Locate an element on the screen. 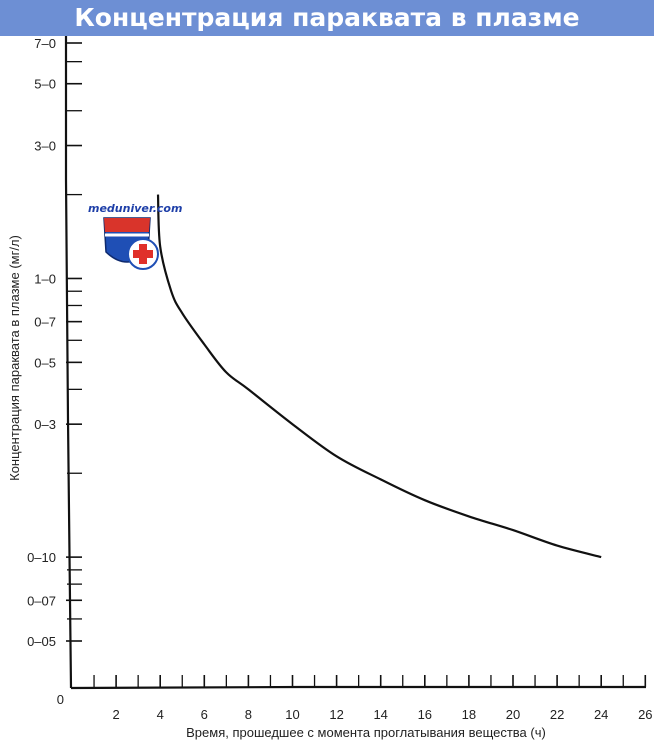 This screenshot has width=654, height=743. x-tick-label: 22 is located at coordinates (557, 714).